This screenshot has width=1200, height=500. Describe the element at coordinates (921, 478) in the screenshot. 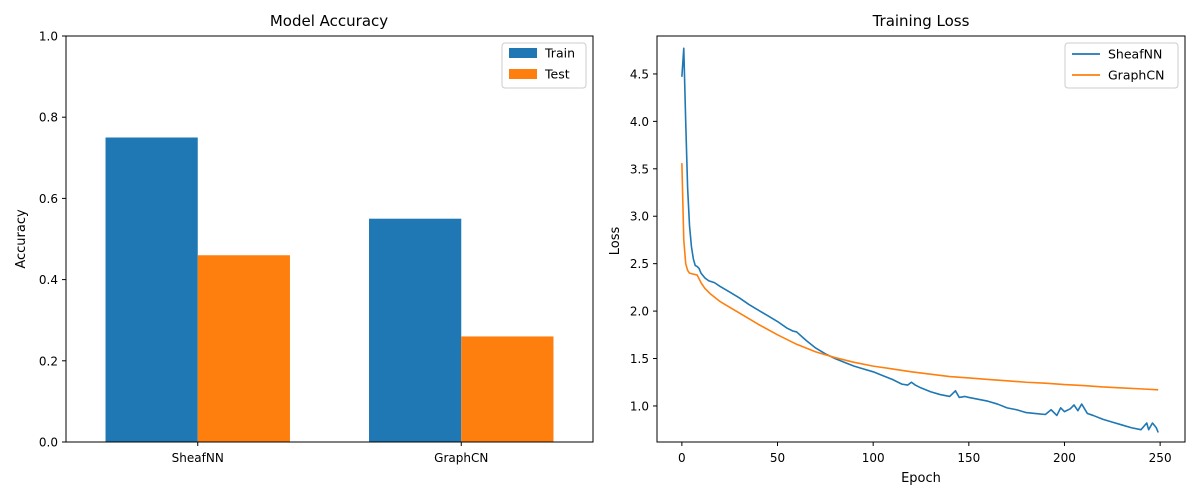

I see `loss-x-axis-label: Epoch` at that location.